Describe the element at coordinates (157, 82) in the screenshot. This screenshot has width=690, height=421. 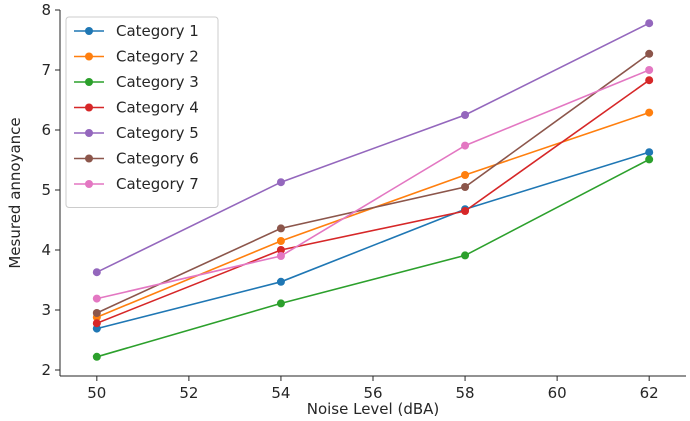
I see `legend-label: Category 3` at that location.